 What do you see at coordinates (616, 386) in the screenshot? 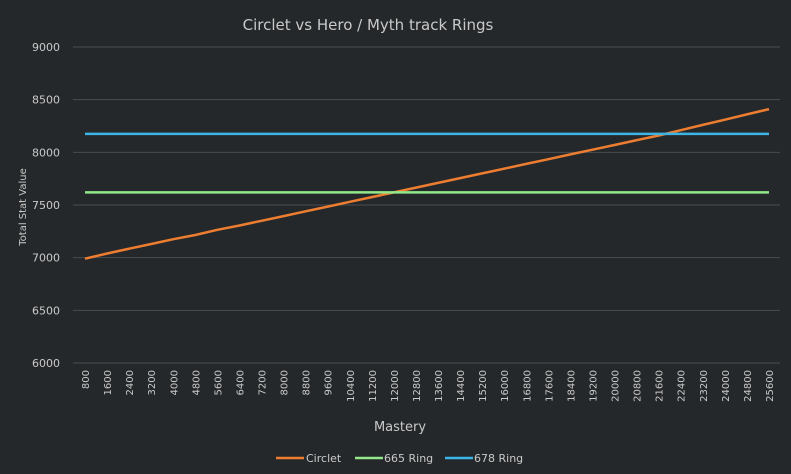
I see `x-tick-label: 20000` at bounding box center [616, 386].